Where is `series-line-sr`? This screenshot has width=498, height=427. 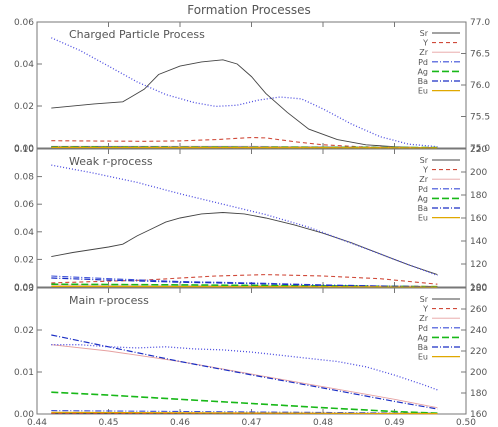
series-line-sr is located at coordinates (244, 244).